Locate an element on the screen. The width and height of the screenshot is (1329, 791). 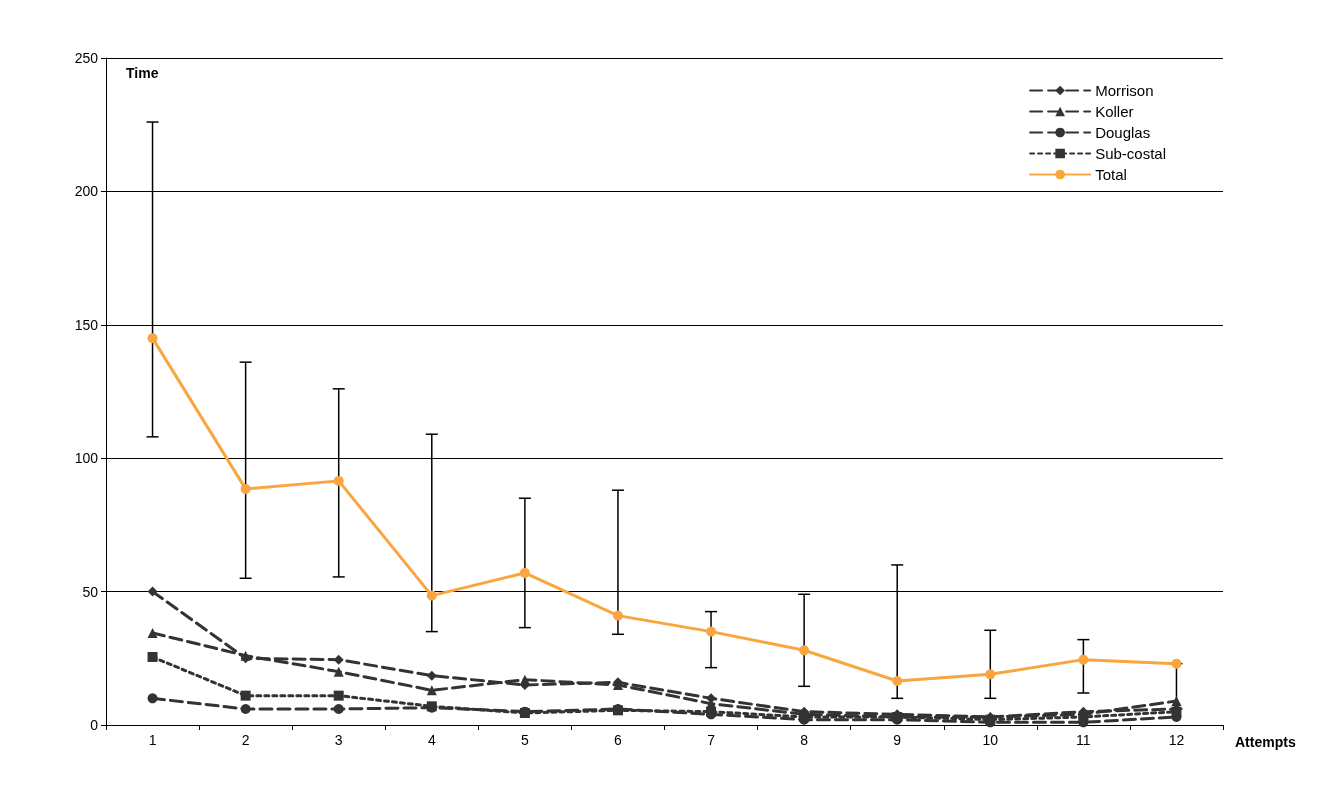
legend-label: Koller is located at coordinates (1114, 111).